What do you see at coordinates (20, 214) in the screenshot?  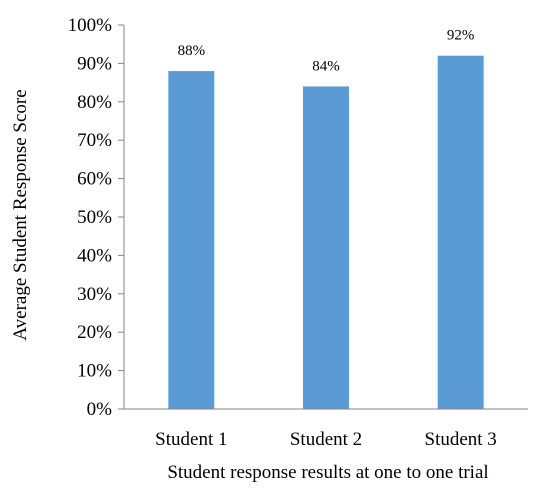 I see `y-axis-title: Average Student Response Score` at bounding box center [20, 214].